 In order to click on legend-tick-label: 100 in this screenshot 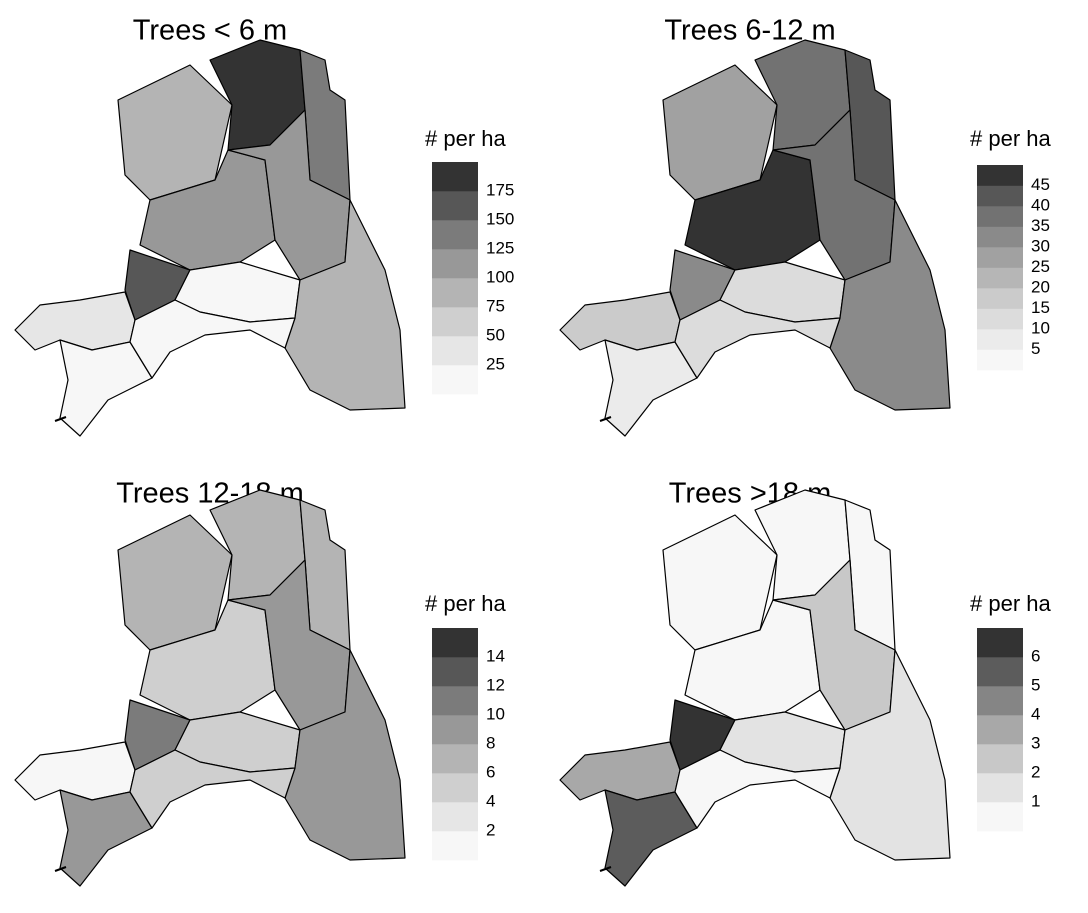, I will do `click(500, 276)`.